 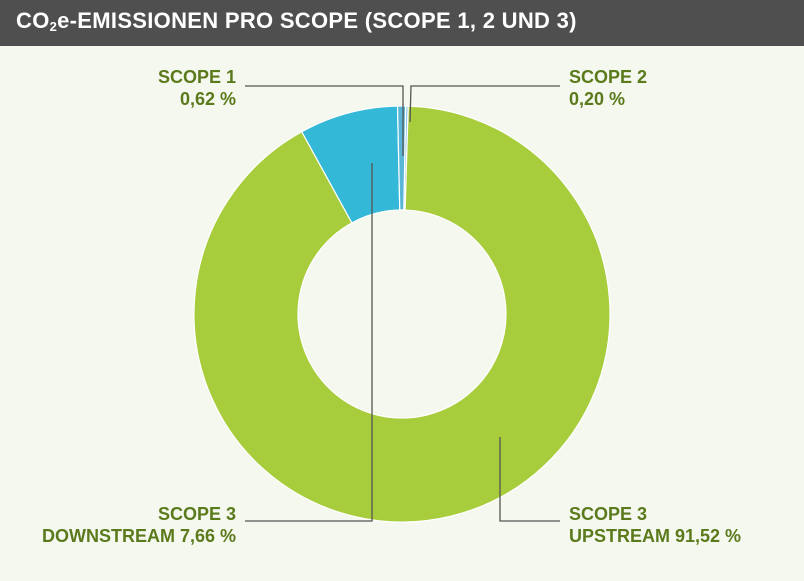 I want to click on label-scope3-downstream: SCOPE 3 DOWNSTREAM 7,66 %, so click(x=139, y=525).